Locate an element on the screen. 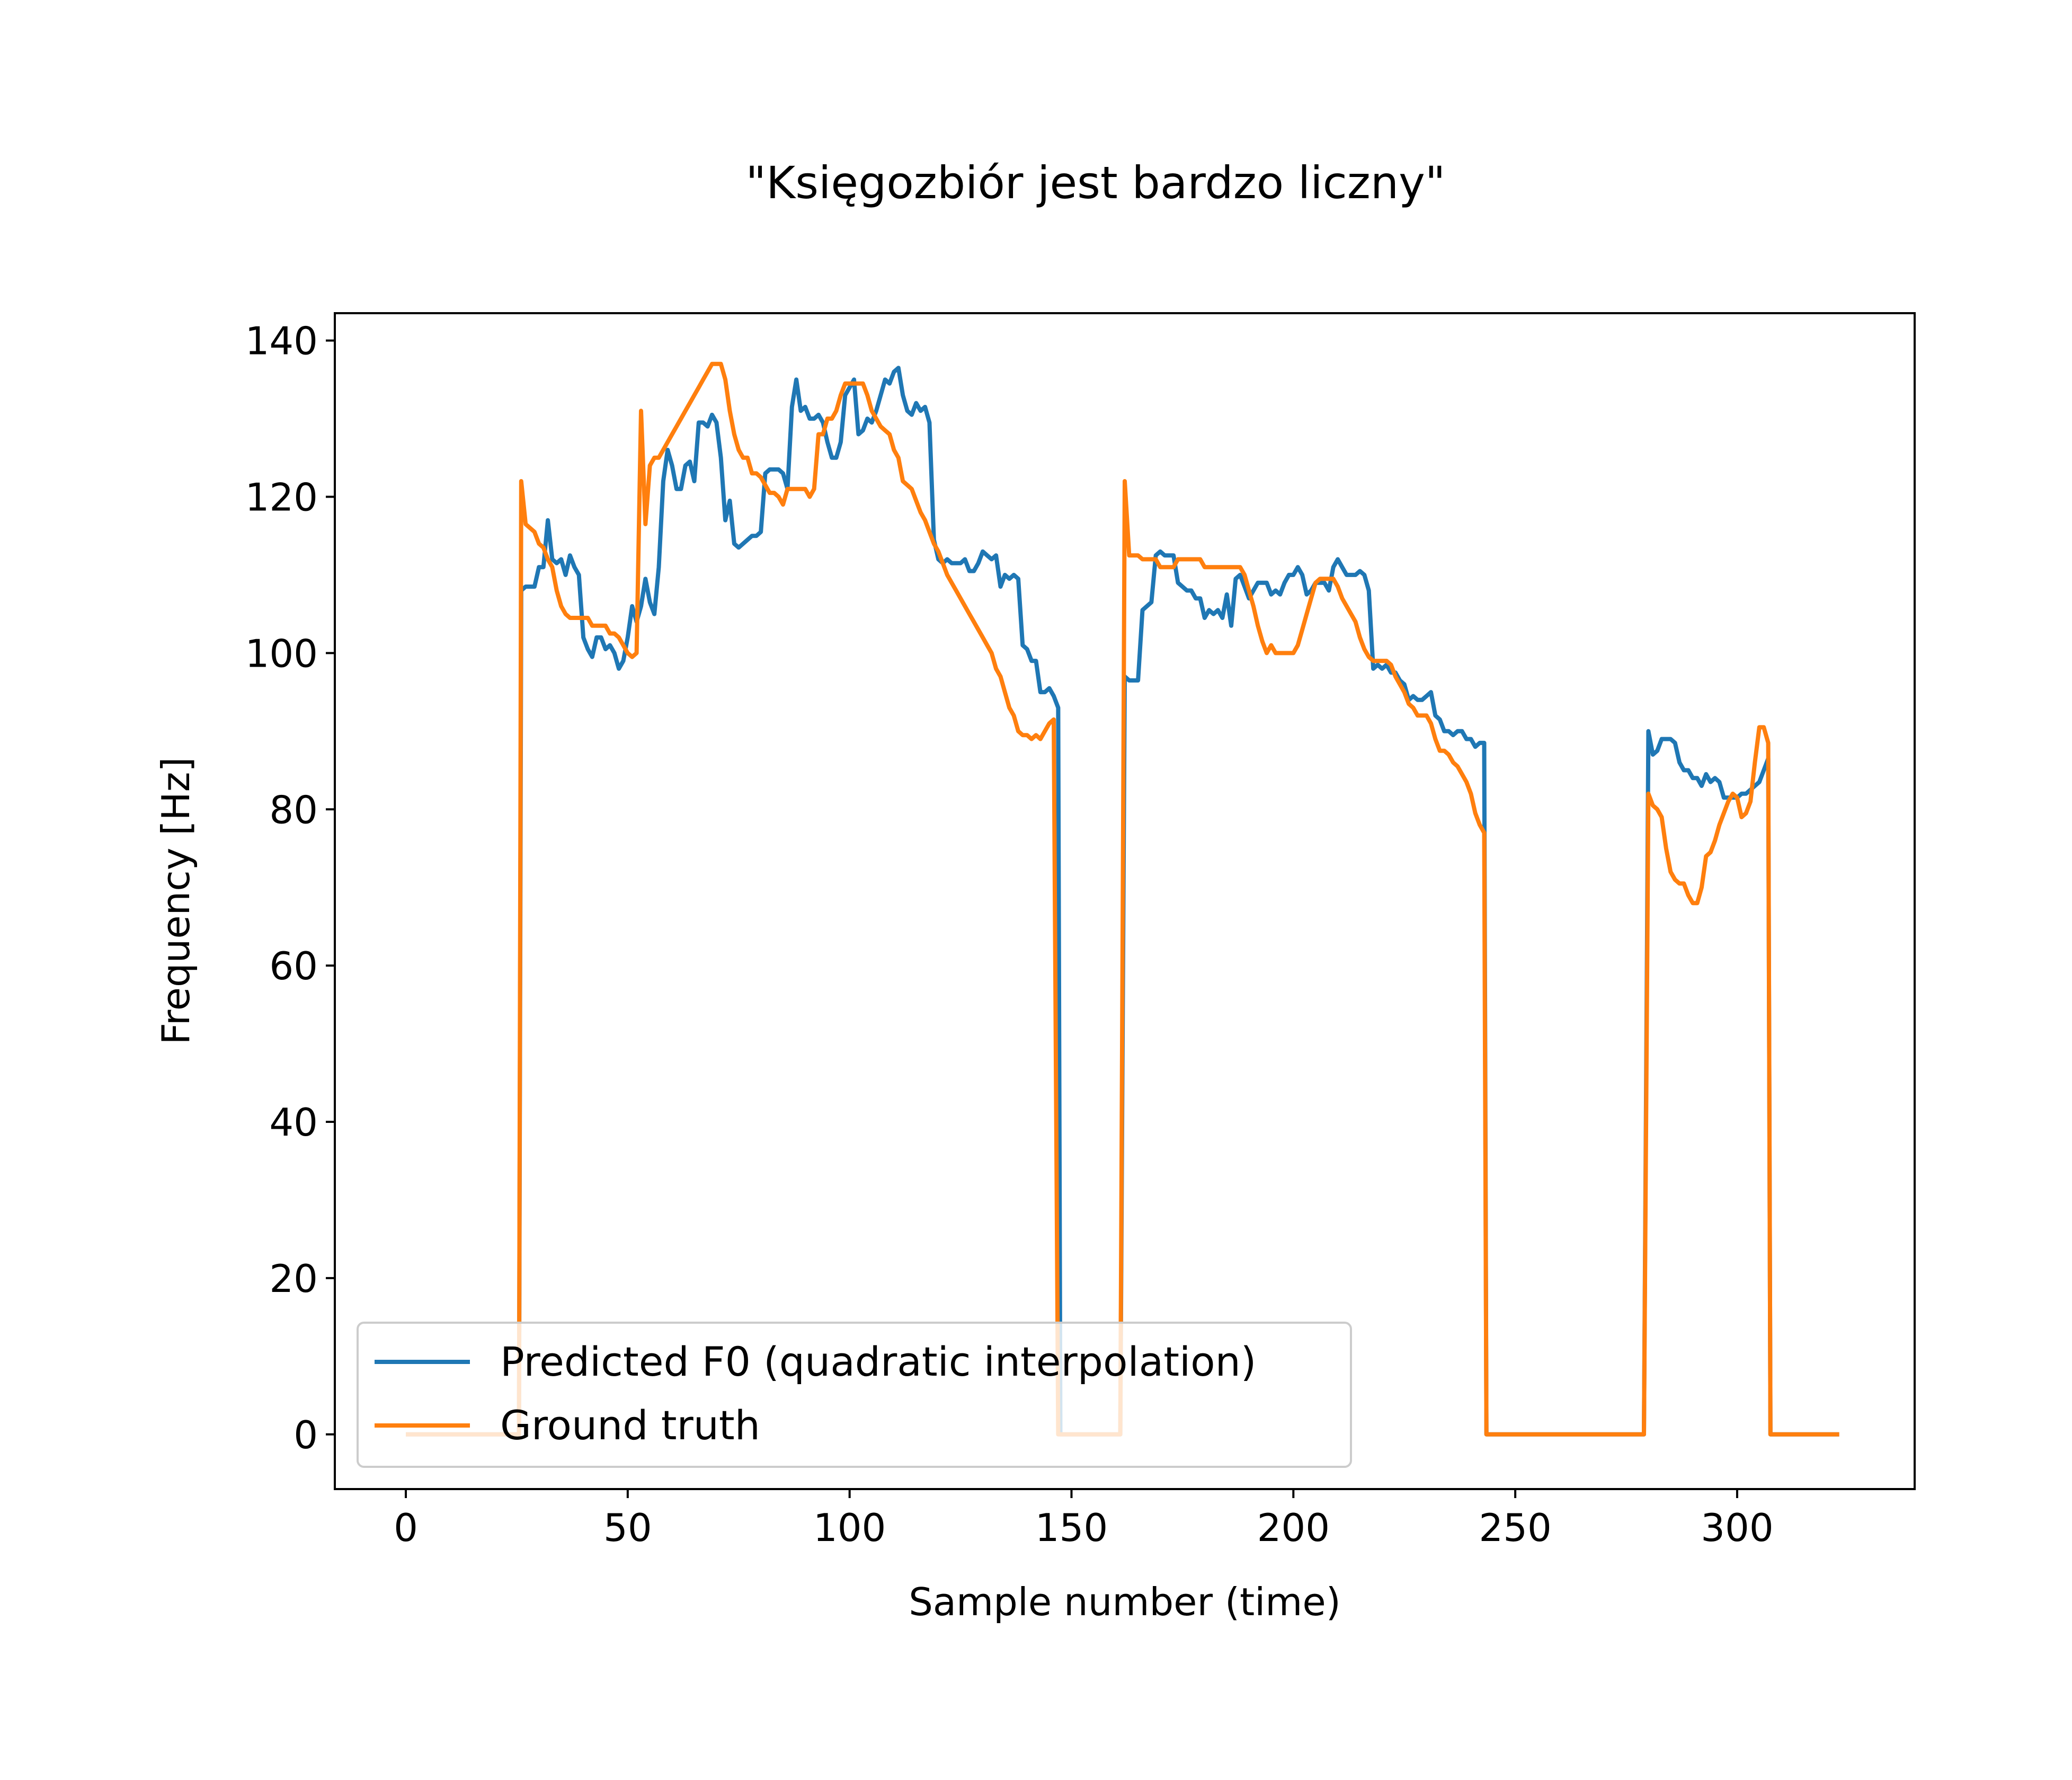  x-axis-label: Sample number (time) is located at coordinates (1125, 1602).